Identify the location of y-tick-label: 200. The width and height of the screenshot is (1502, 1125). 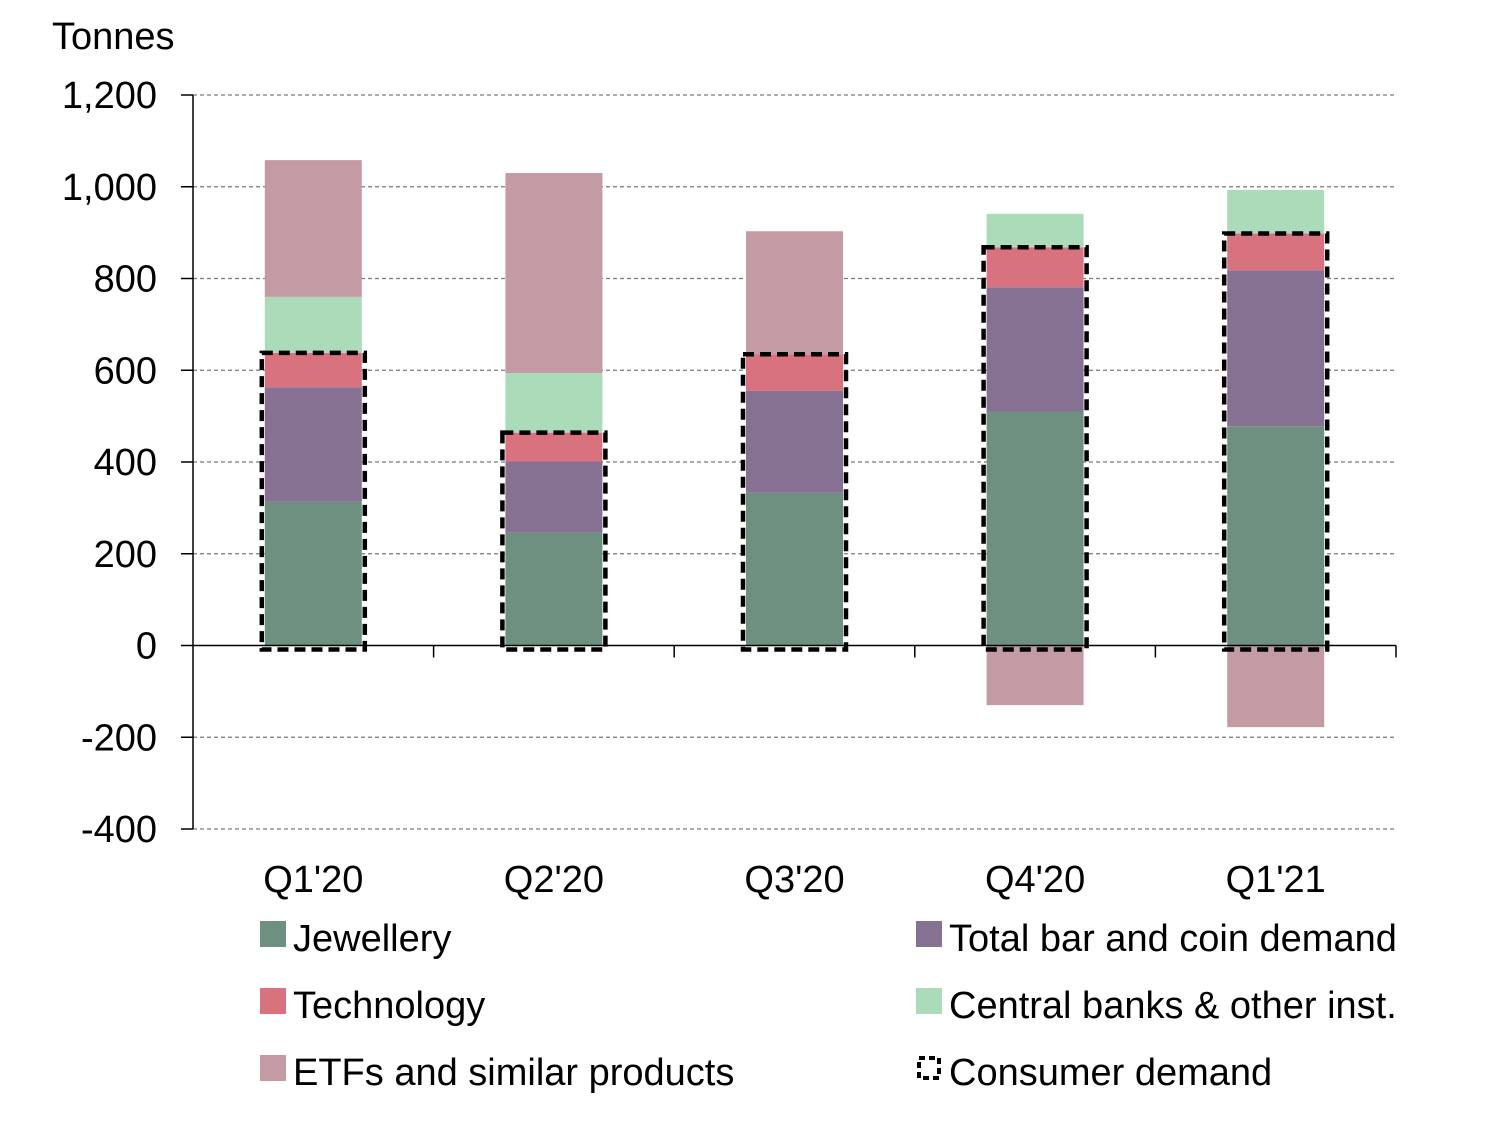
(125, 555).